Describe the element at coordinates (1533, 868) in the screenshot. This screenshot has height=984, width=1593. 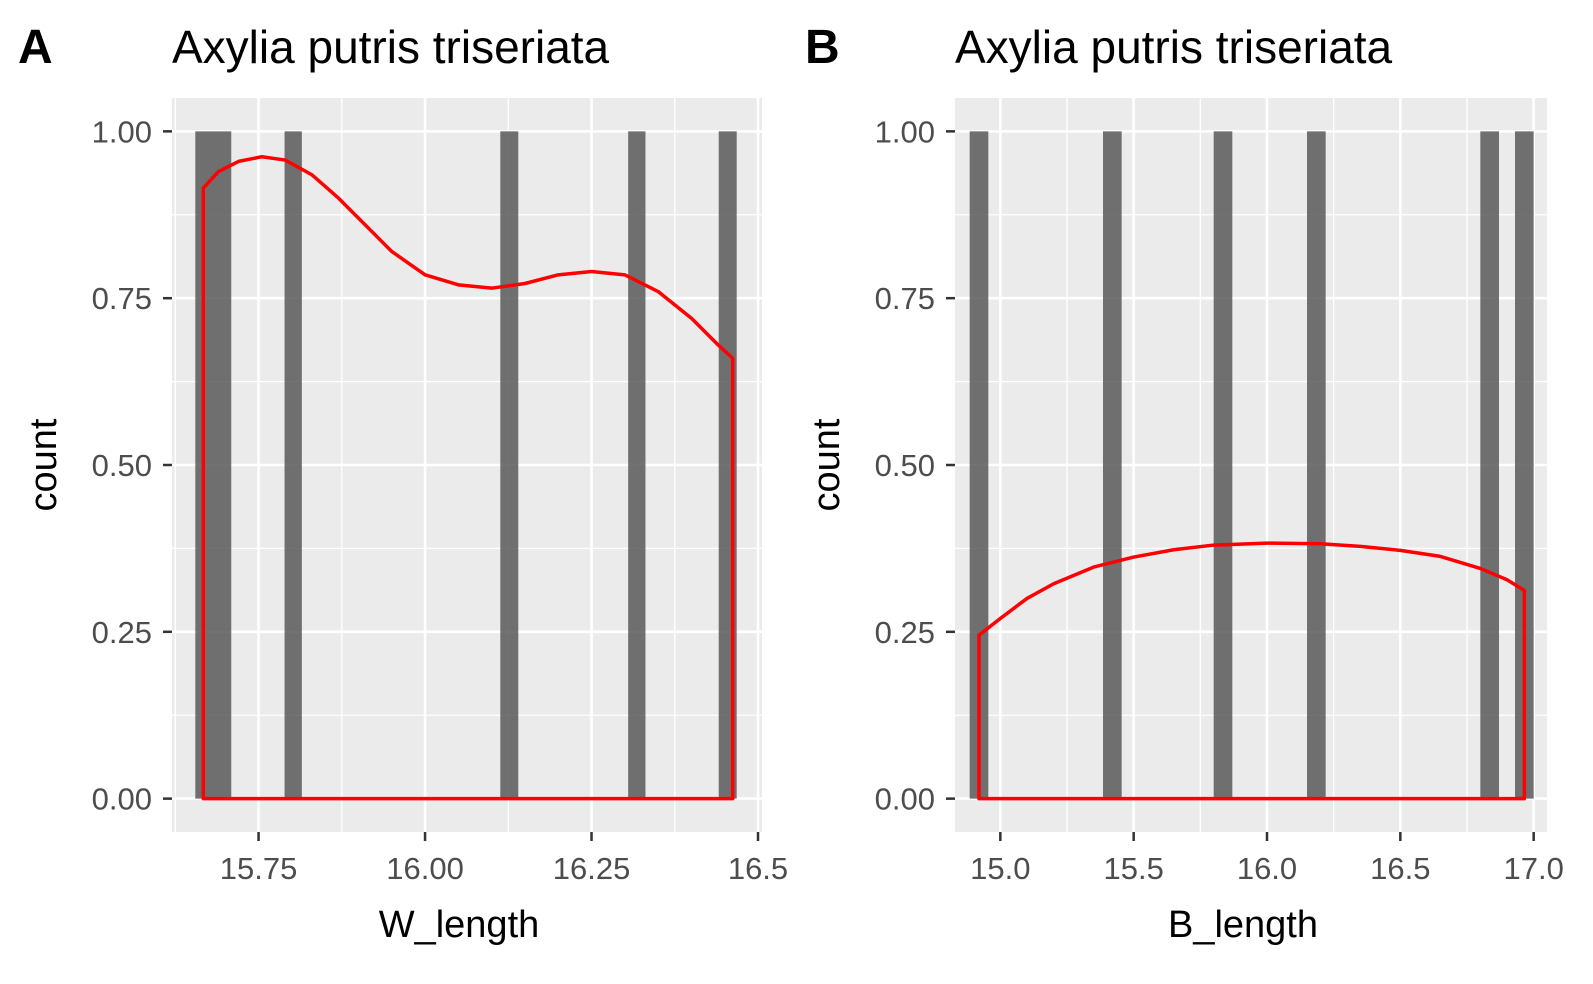
I see `x-tick-label: 17.0` at that location.